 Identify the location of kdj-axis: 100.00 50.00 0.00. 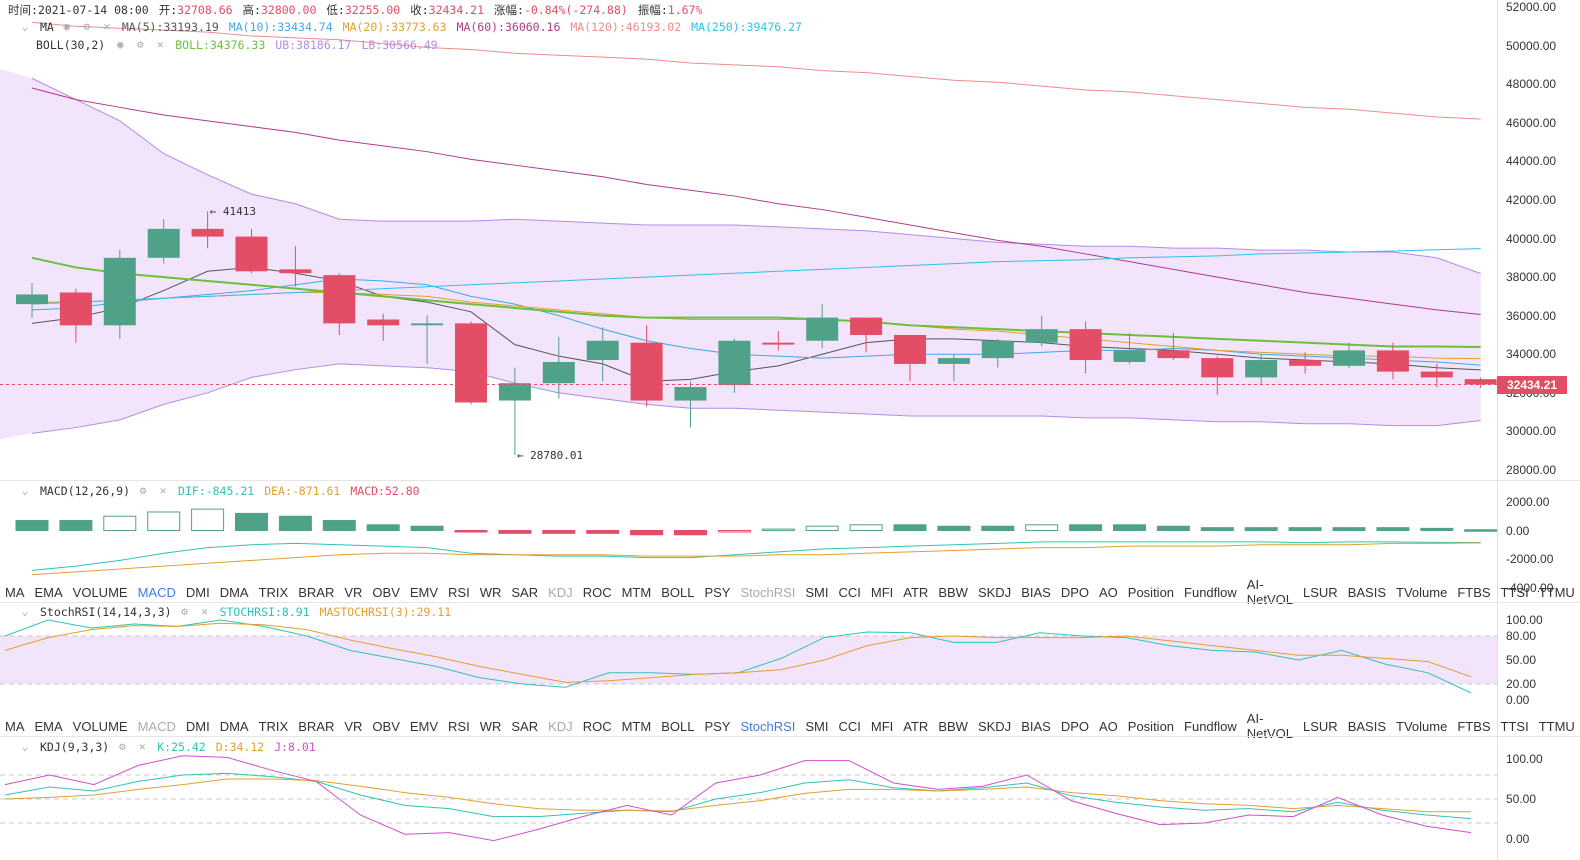
(1538, 798).